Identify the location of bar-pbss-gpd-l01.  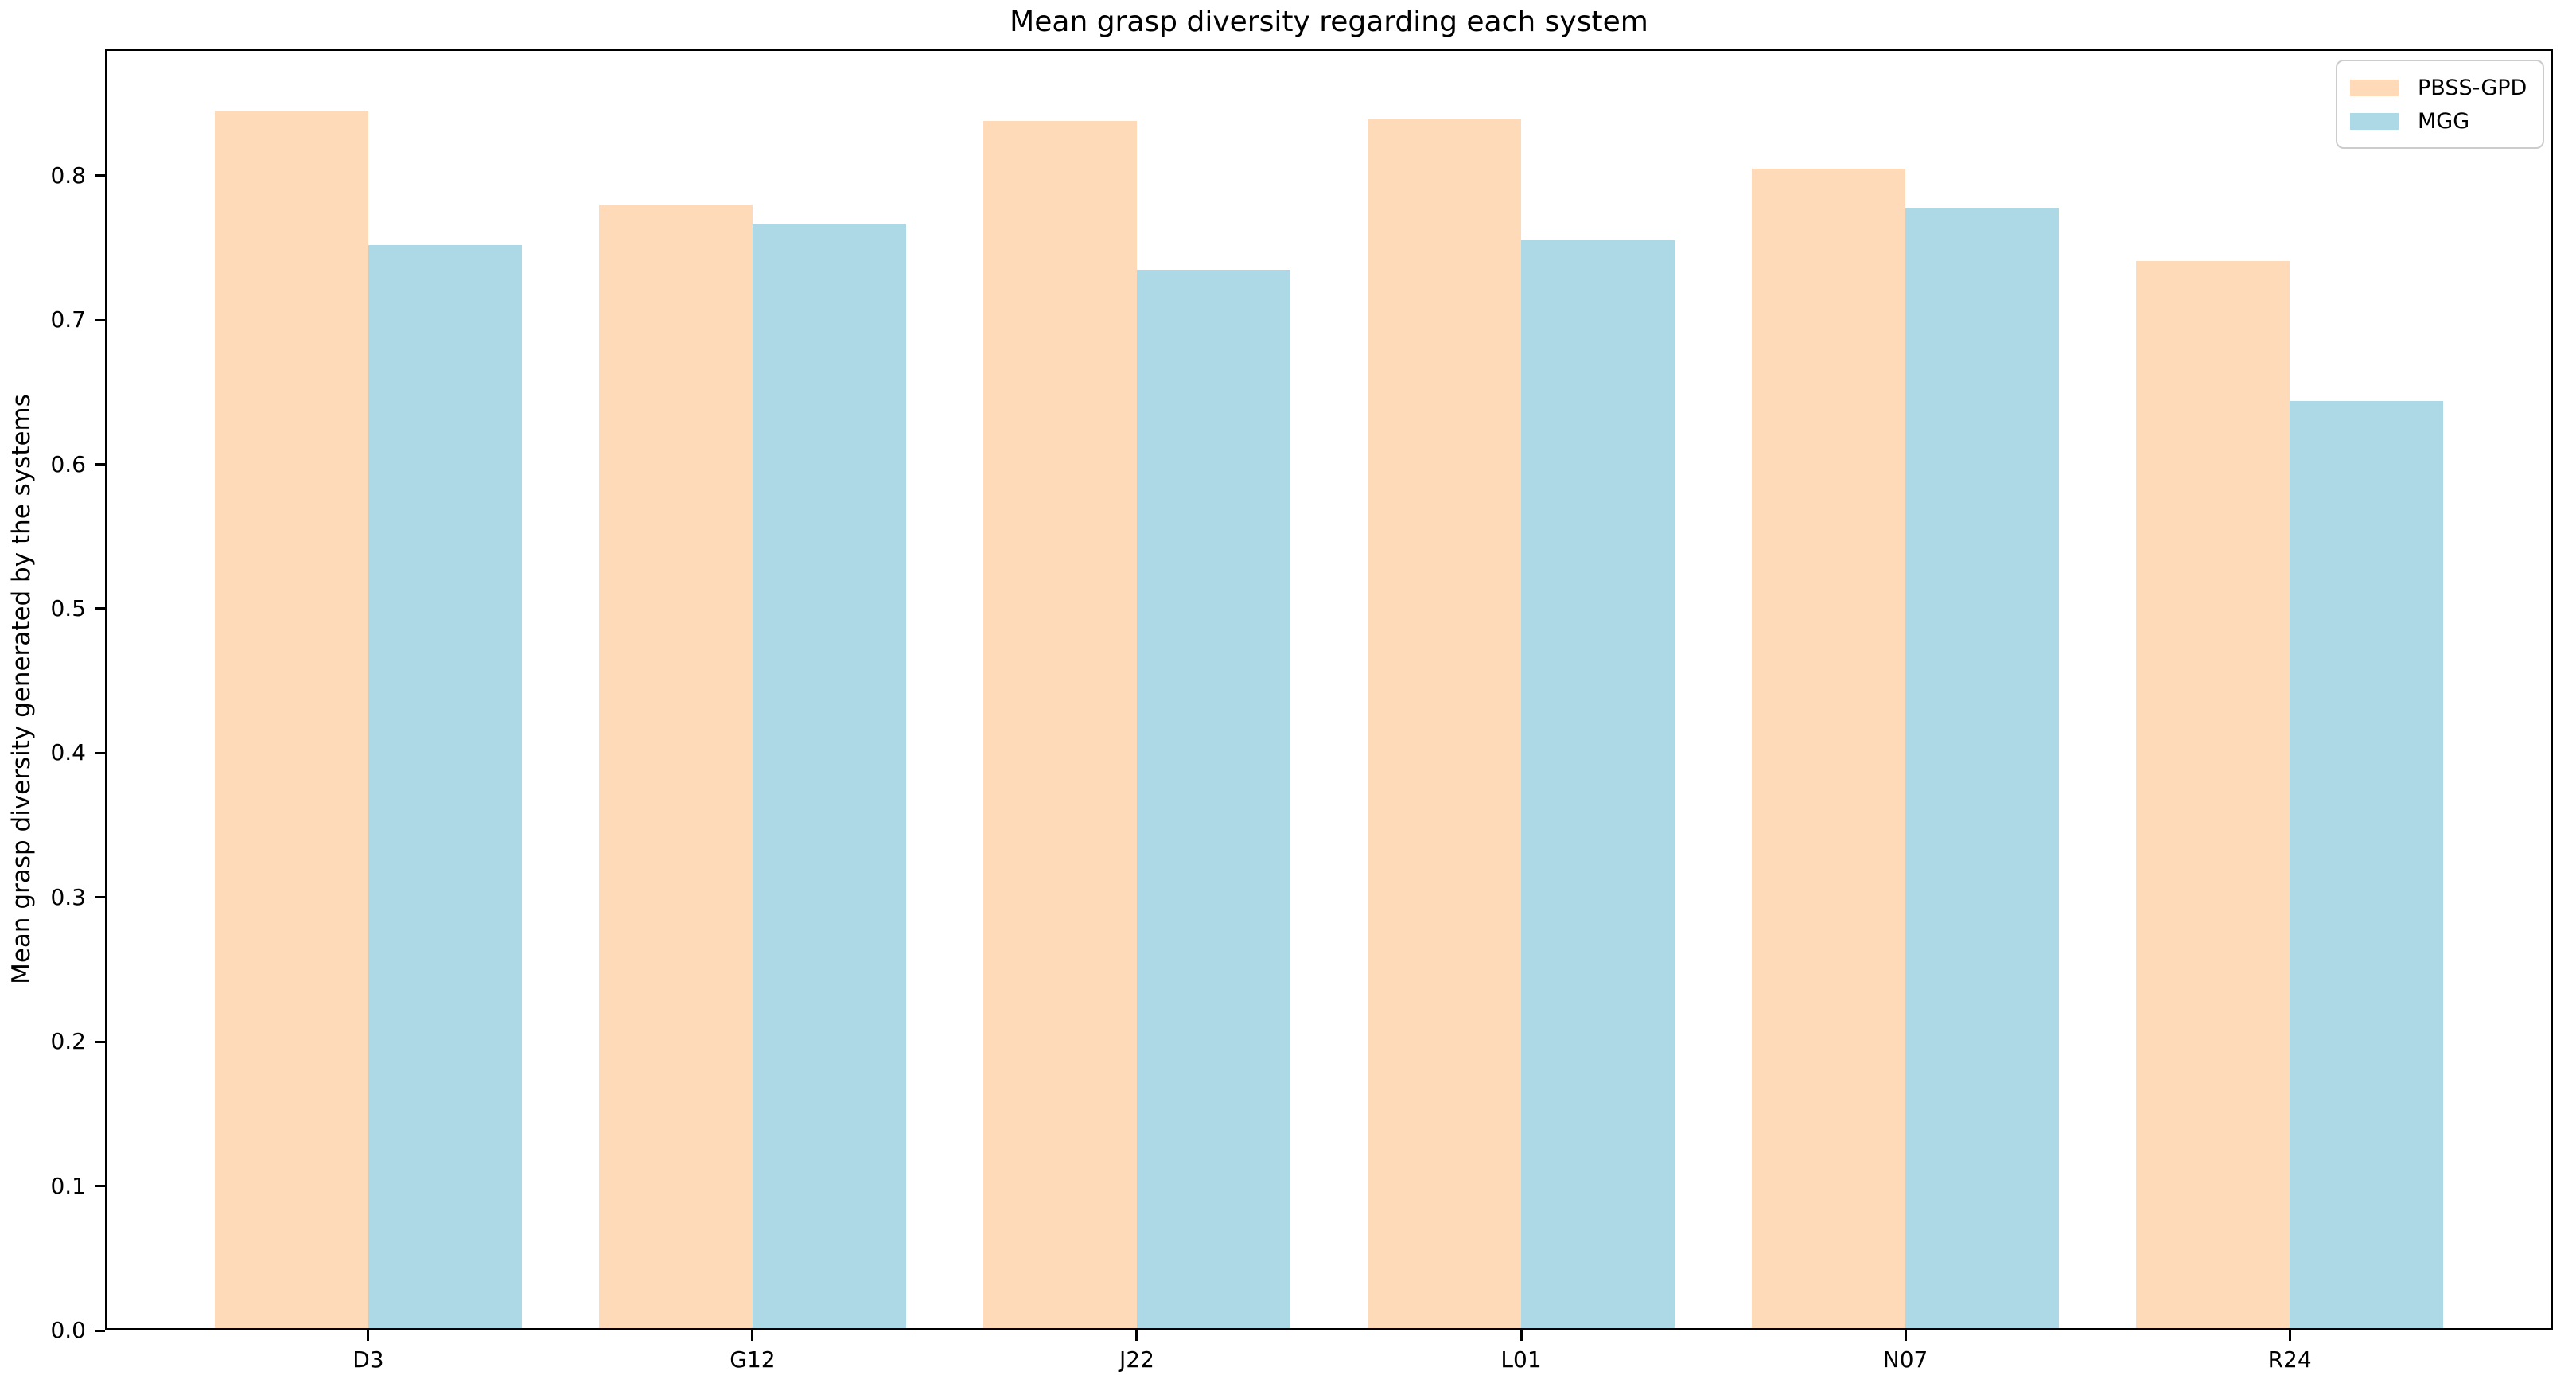
(1444, 724).